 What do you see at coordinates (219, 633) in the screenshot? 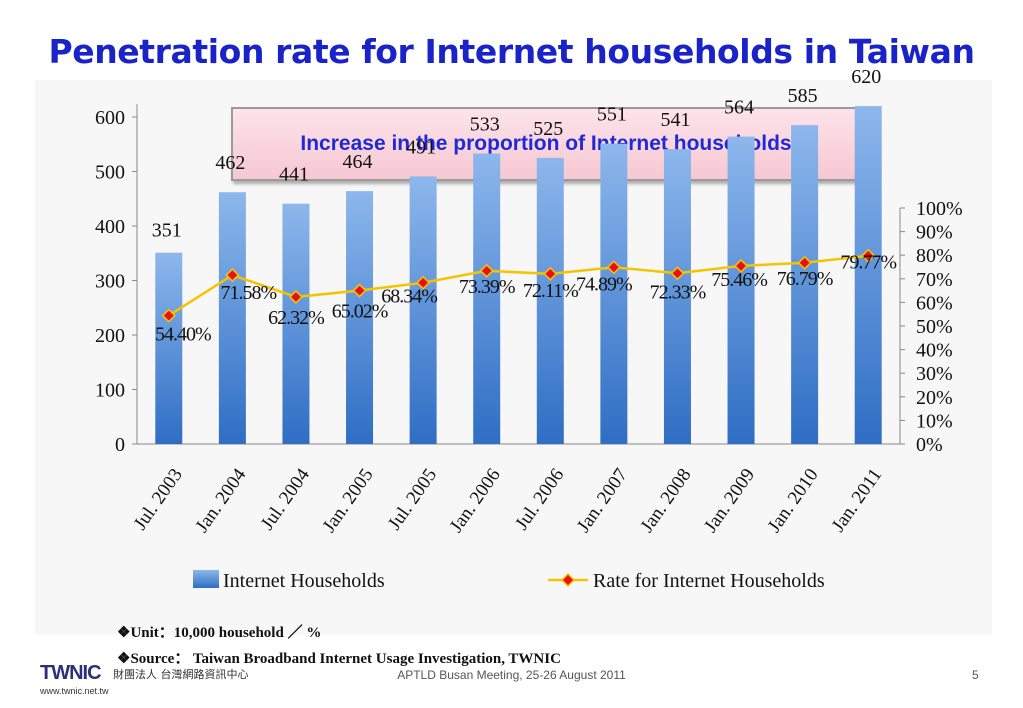
I see `unit-note: ❖Unit：10,000 household ／ %` at bounding box center [219, 633].